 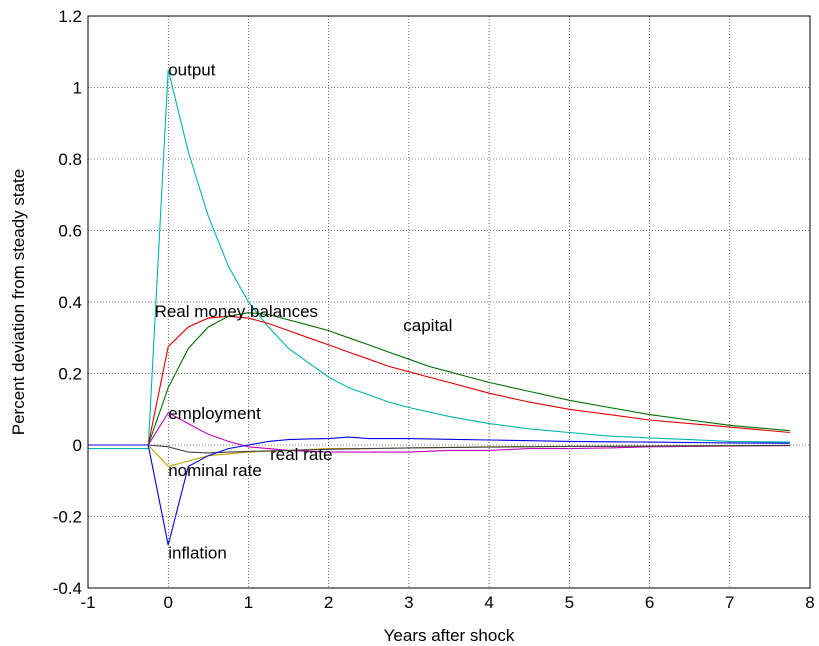 What do you see at coordinates (67, 517) in the screenshot?
I see `y-tick-label: -0.2` at bounding box center [67, 517].